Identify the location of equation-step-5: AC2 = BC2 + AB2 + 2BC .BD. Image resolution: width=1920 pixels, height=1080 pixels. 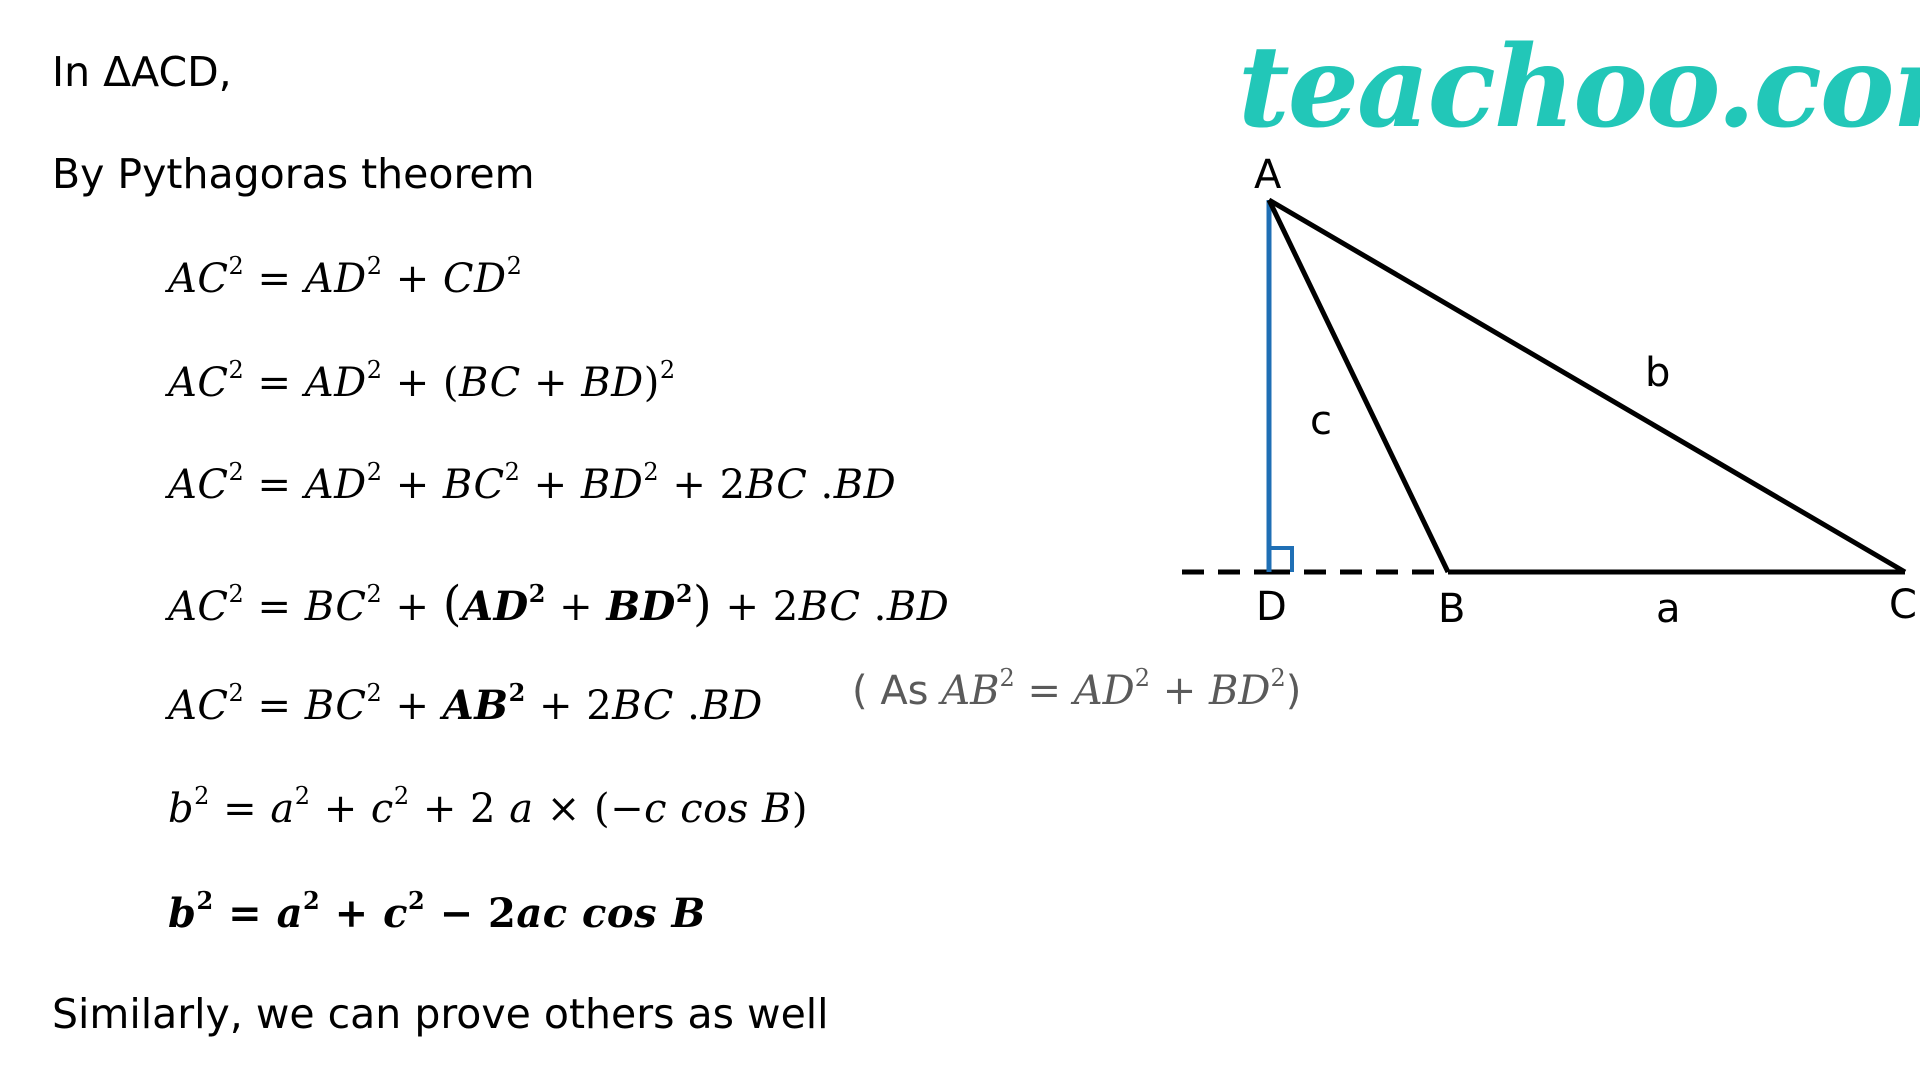
(465, 704).